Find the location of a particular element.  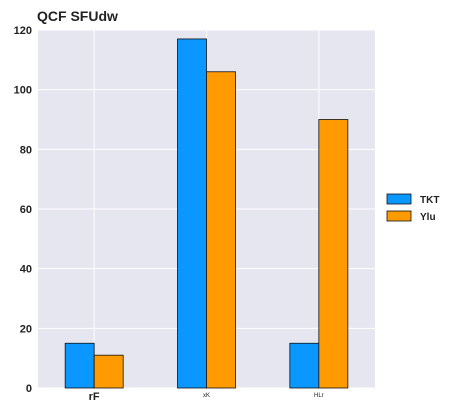

x-tick-label: rF is located at coordinates (94, 397).